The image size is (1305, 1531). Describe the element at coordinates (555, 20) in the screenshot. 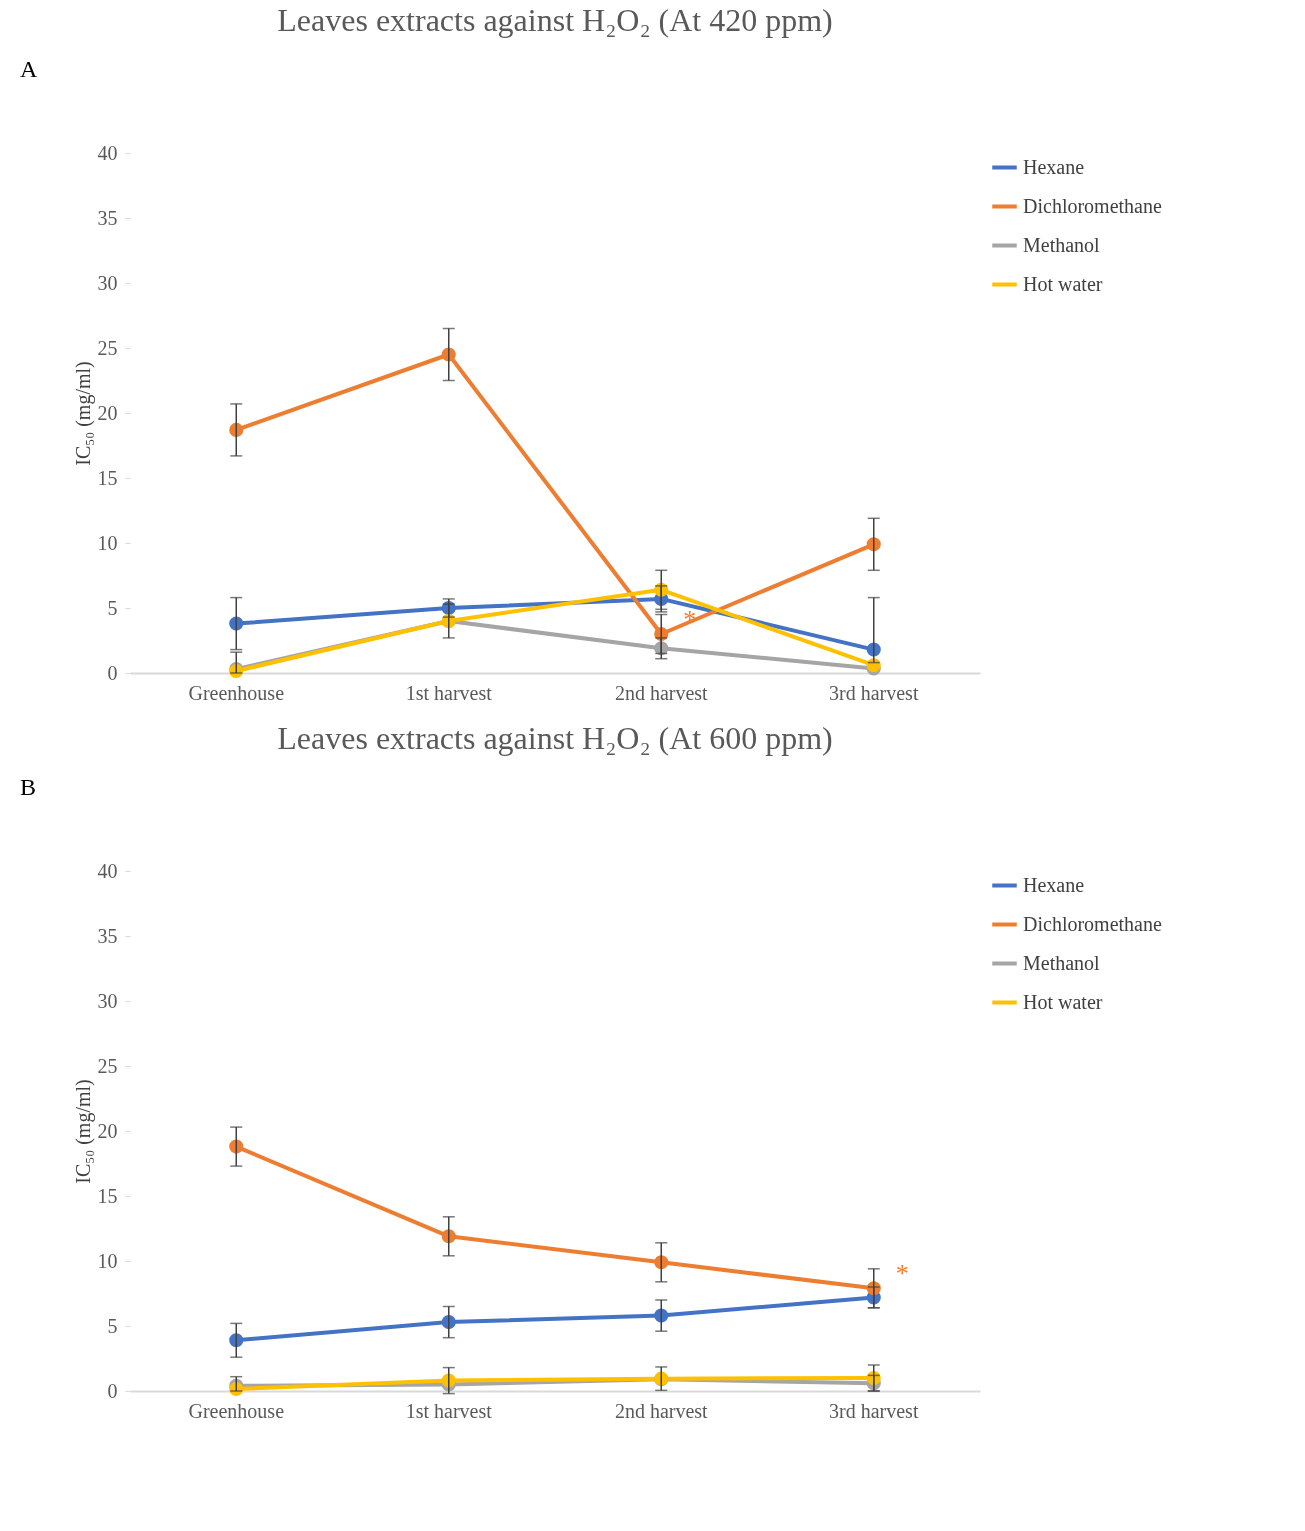

I see `chart-title: Leaves extracts against H₂O₂ (At 420 ppm)` at that location.